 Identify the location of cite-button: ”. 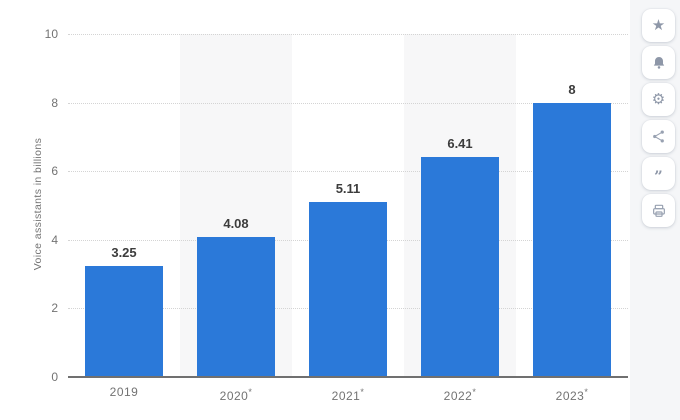
(658, 173).